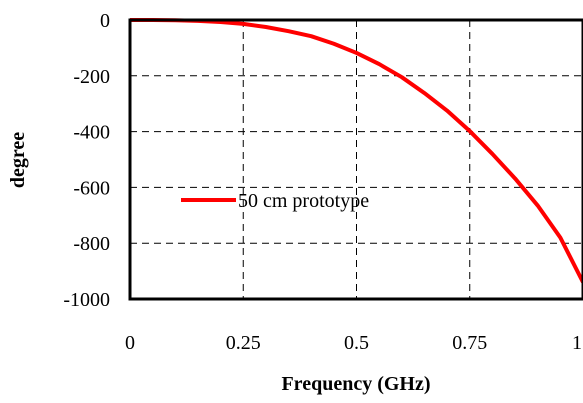 The width and height of the screenshot is (583, 403). I want to click on y-tick-label: -200, so click(91, 77).